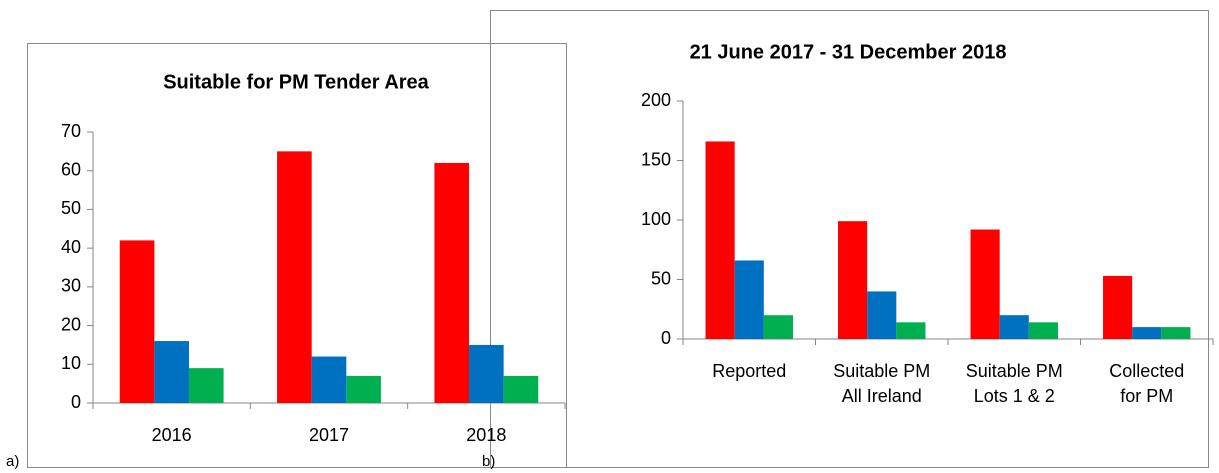 The image size is (1219, 473). I want to click on y-tick-label: 70, so click(71, 131).